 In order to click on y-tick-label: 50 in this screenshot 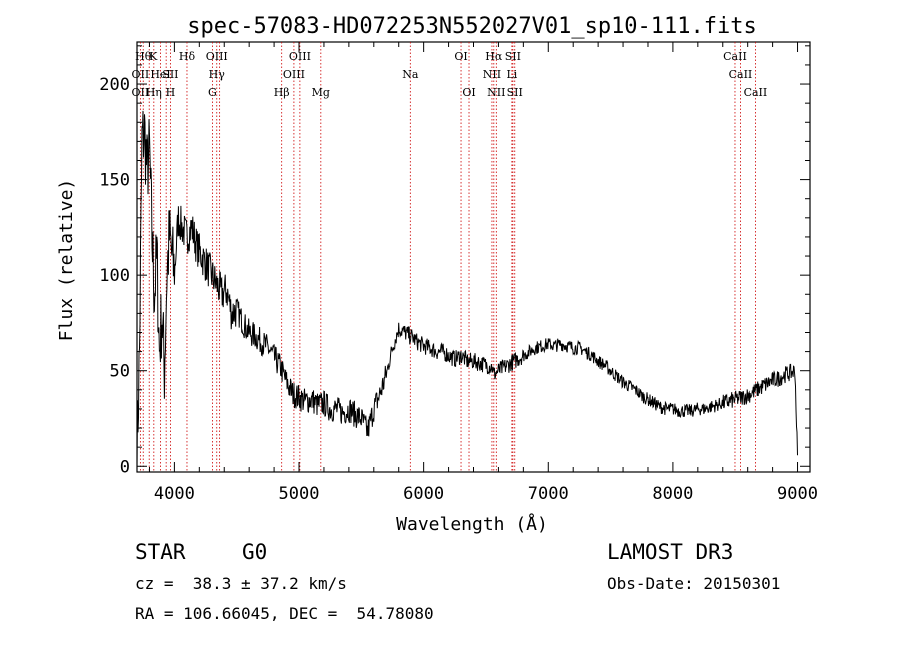, I will do `click(120, 372)`.